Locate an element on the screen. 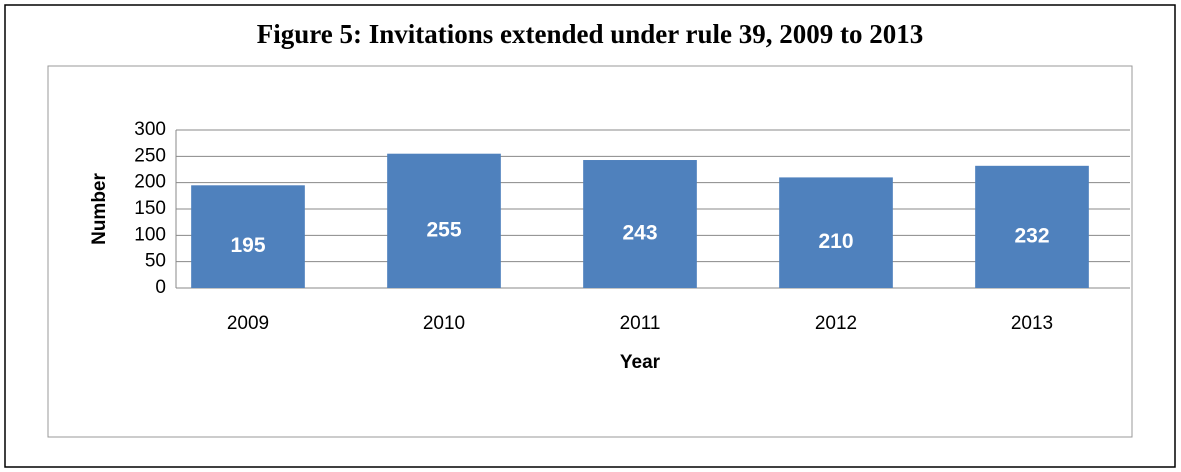  x-tick-label: 2013 is located at coordinates (1032, 323).